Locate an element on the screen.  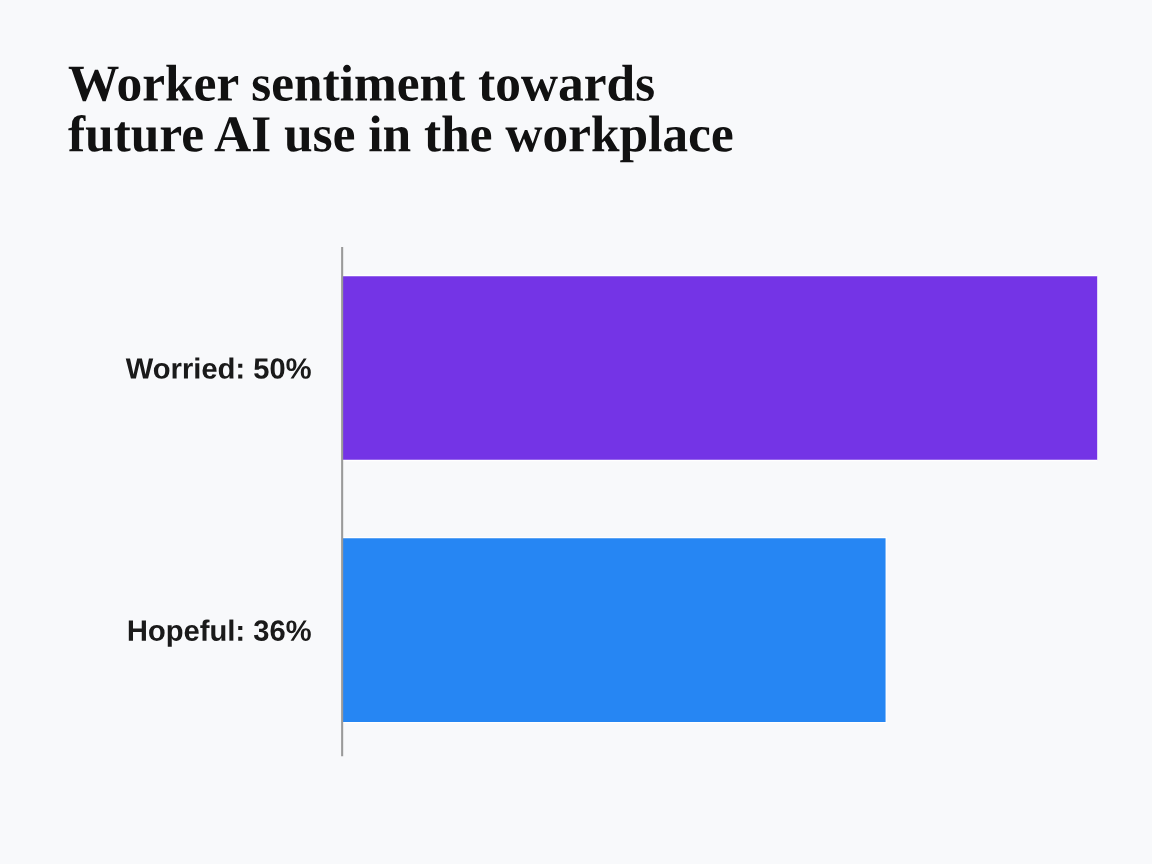
y-tick-label: Worried: 50% is located at coordinates (218, 368).